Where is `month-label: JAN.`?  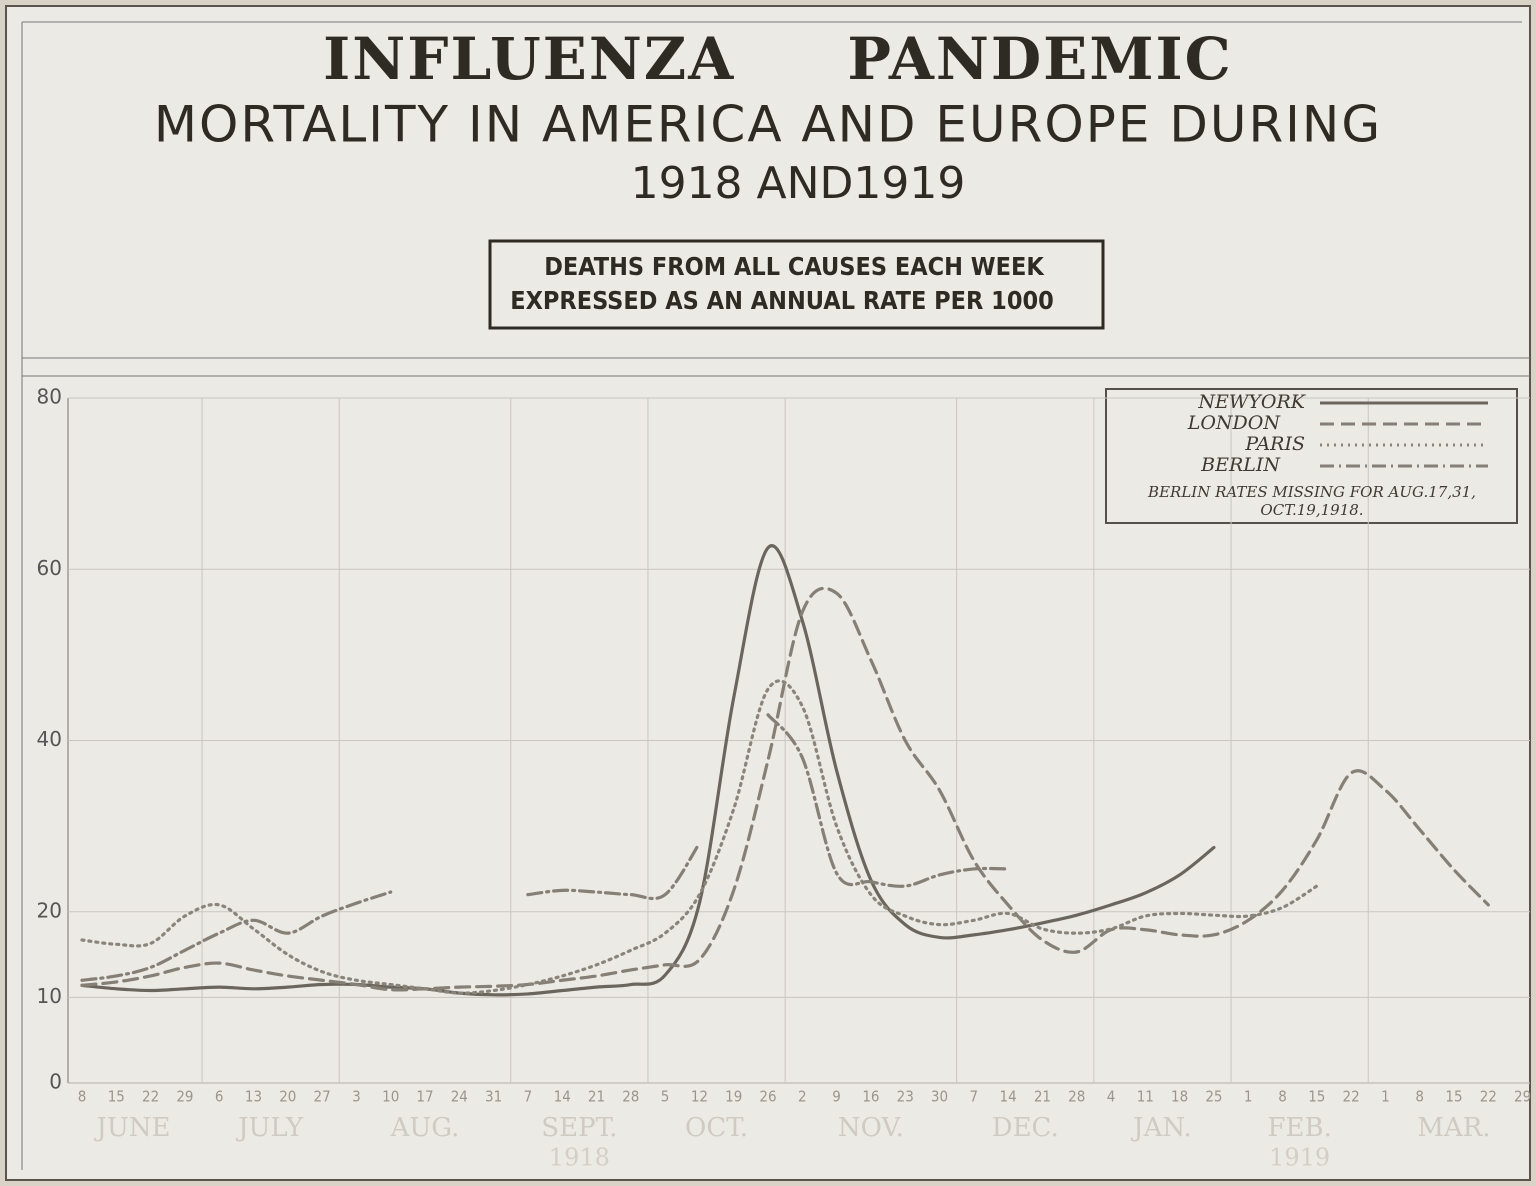 month-label: JAN. is located at coordinates (1161, 1128).